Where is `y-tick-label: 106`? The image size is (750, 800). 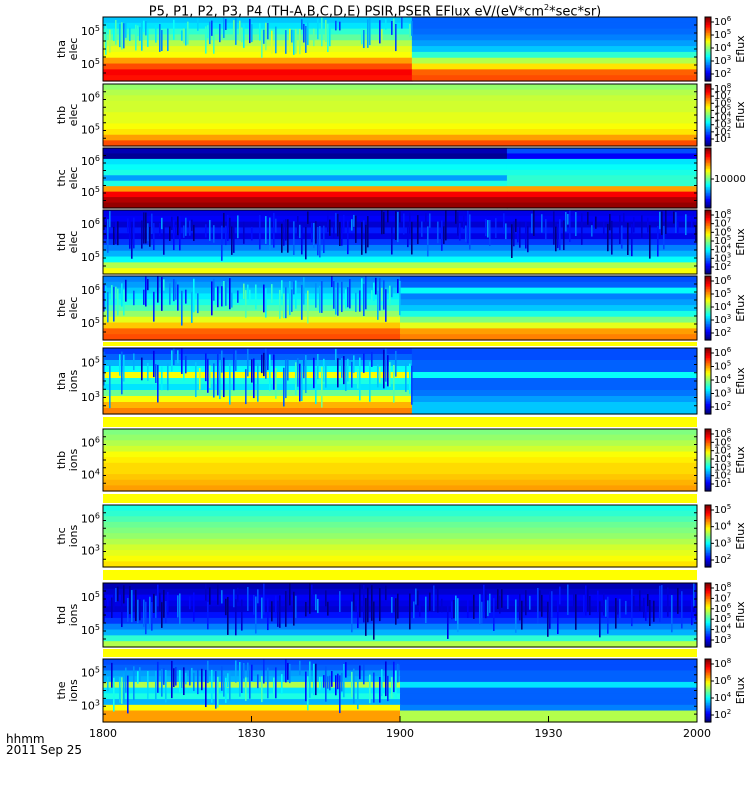 y-tick-label: 106 is located at coordinates (90, 161).